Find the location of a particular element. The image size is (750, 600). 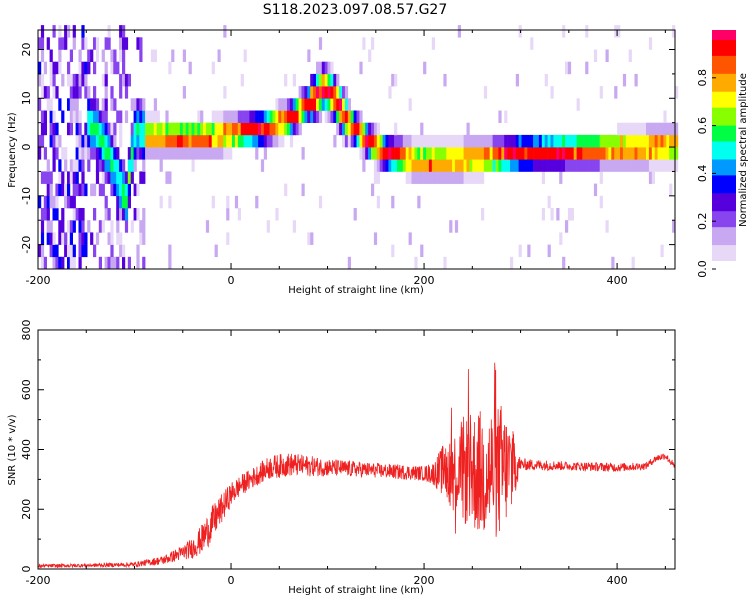

colorbar-gradient is located at coordinates (724, 150).